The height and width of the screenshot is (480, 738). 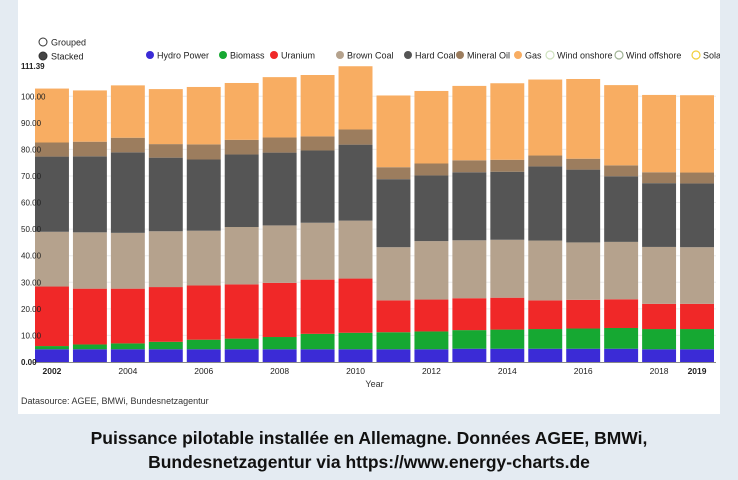 I want to click on bar-biomass-2004, so click(x=127, y=346).